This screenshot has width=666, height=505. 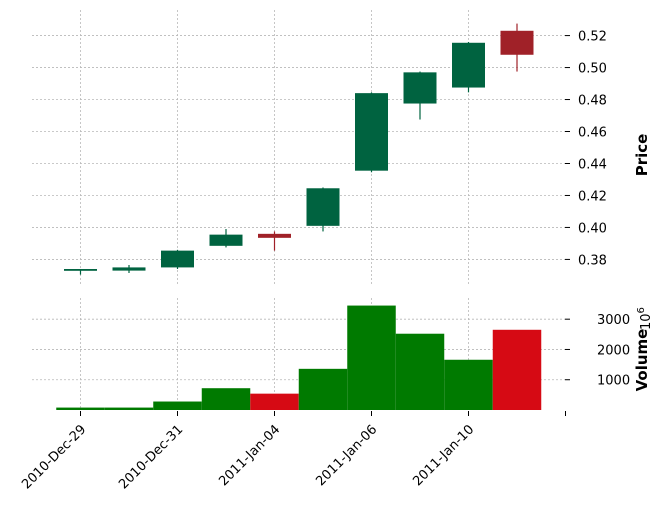 I want to click on volume-multiplier-exponent: 6, so click(x=641, y=310).